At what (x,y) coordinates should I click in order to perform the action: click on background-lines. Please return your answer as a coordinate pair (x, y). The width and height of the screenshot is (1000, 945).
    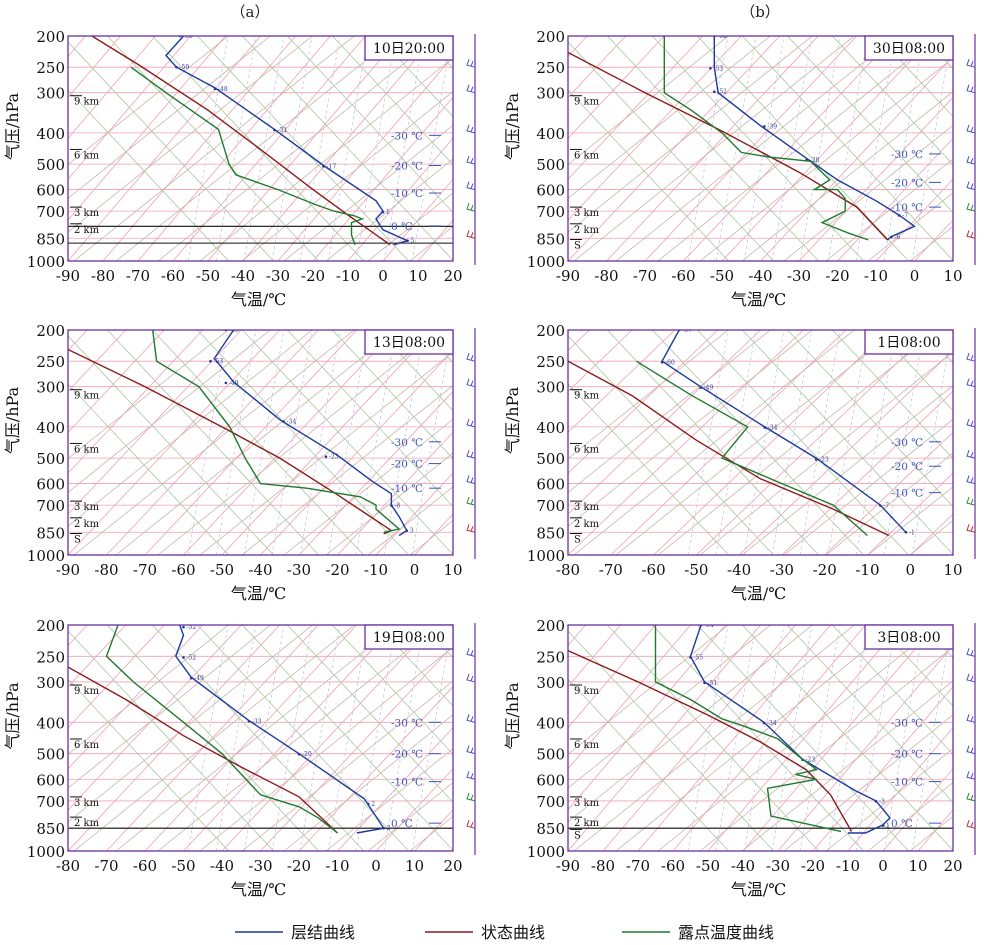
    Looking at the image, I should click on (260, 148).